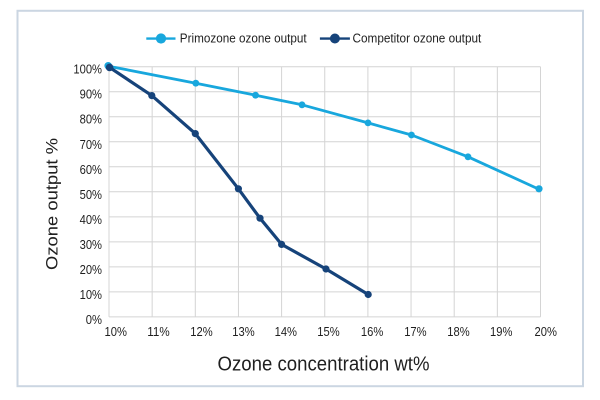  Describe the element at coordinates (243, 38) in the screenshot. I see `svg-text: Primozone ozone output` at that location.